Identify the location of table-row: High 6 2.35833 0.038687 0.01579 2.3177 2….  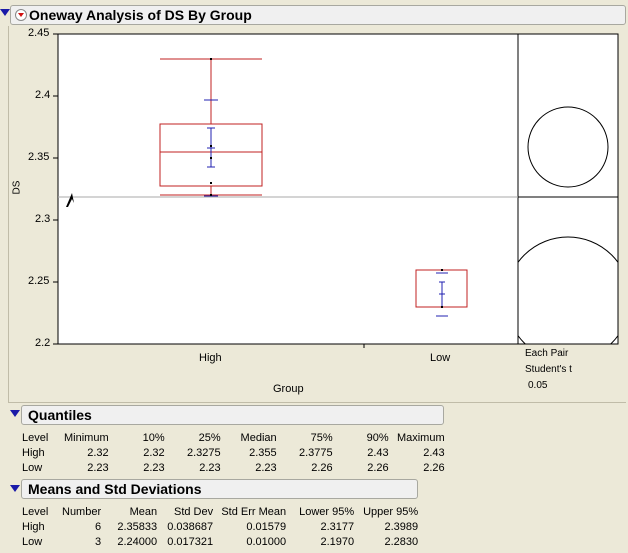
(220, 526).